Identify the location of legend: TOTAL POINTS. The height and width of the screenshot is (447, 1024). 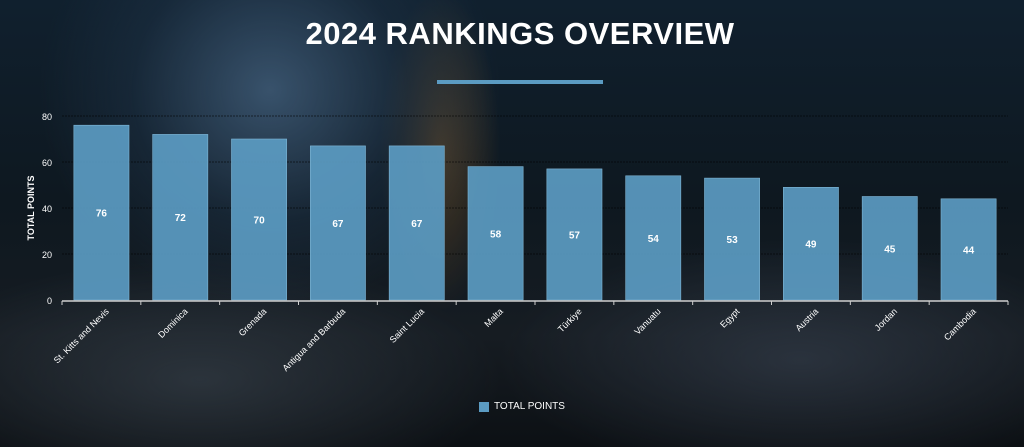
(522, 406).